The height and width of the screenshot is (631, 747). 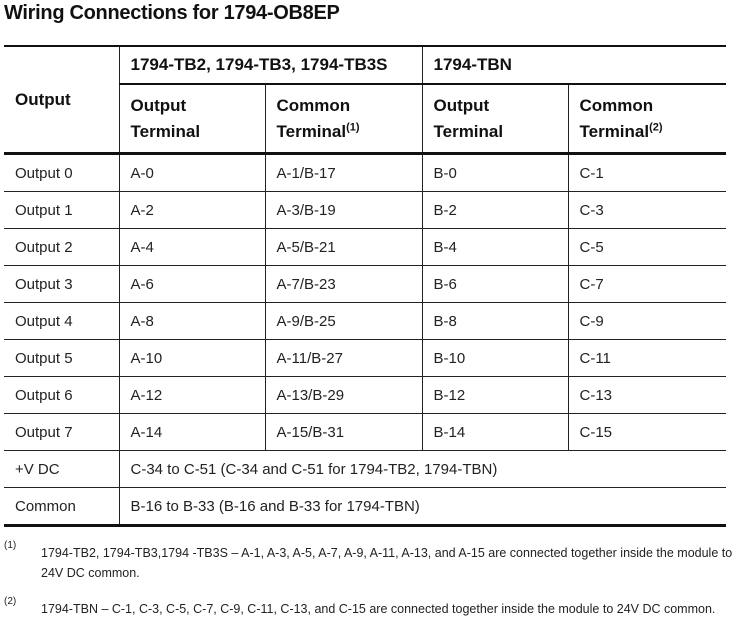 I want to click on output-cell: Output 3, so click(x=62, y=284).